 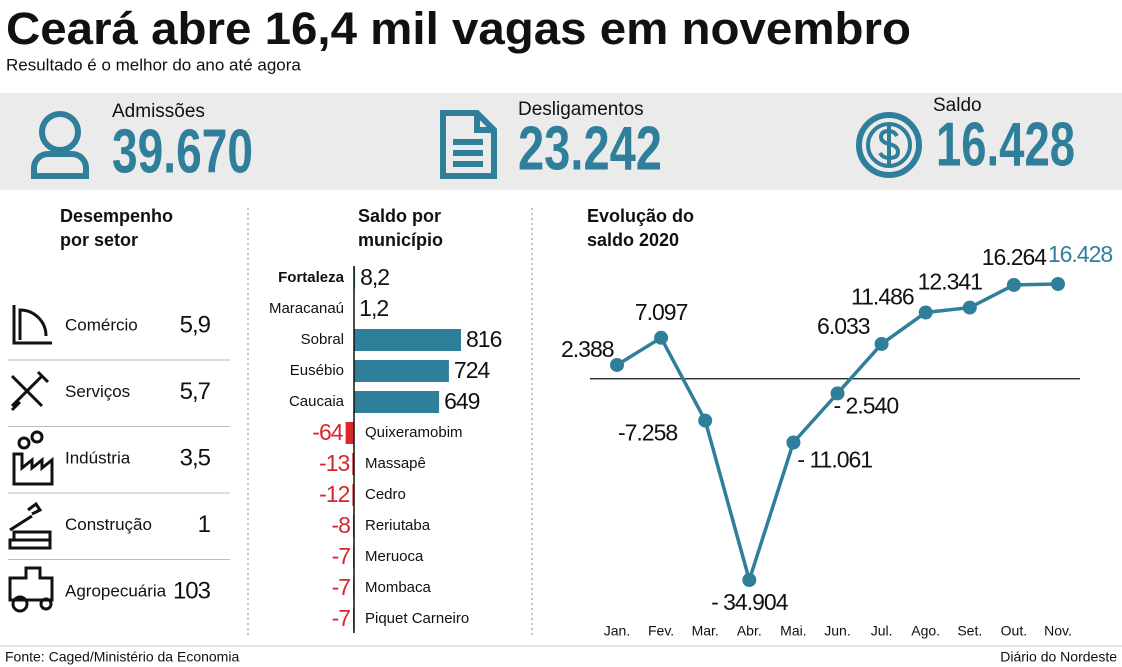 I want to click on x-tick-label: Ago., so click(x=925, y=631).